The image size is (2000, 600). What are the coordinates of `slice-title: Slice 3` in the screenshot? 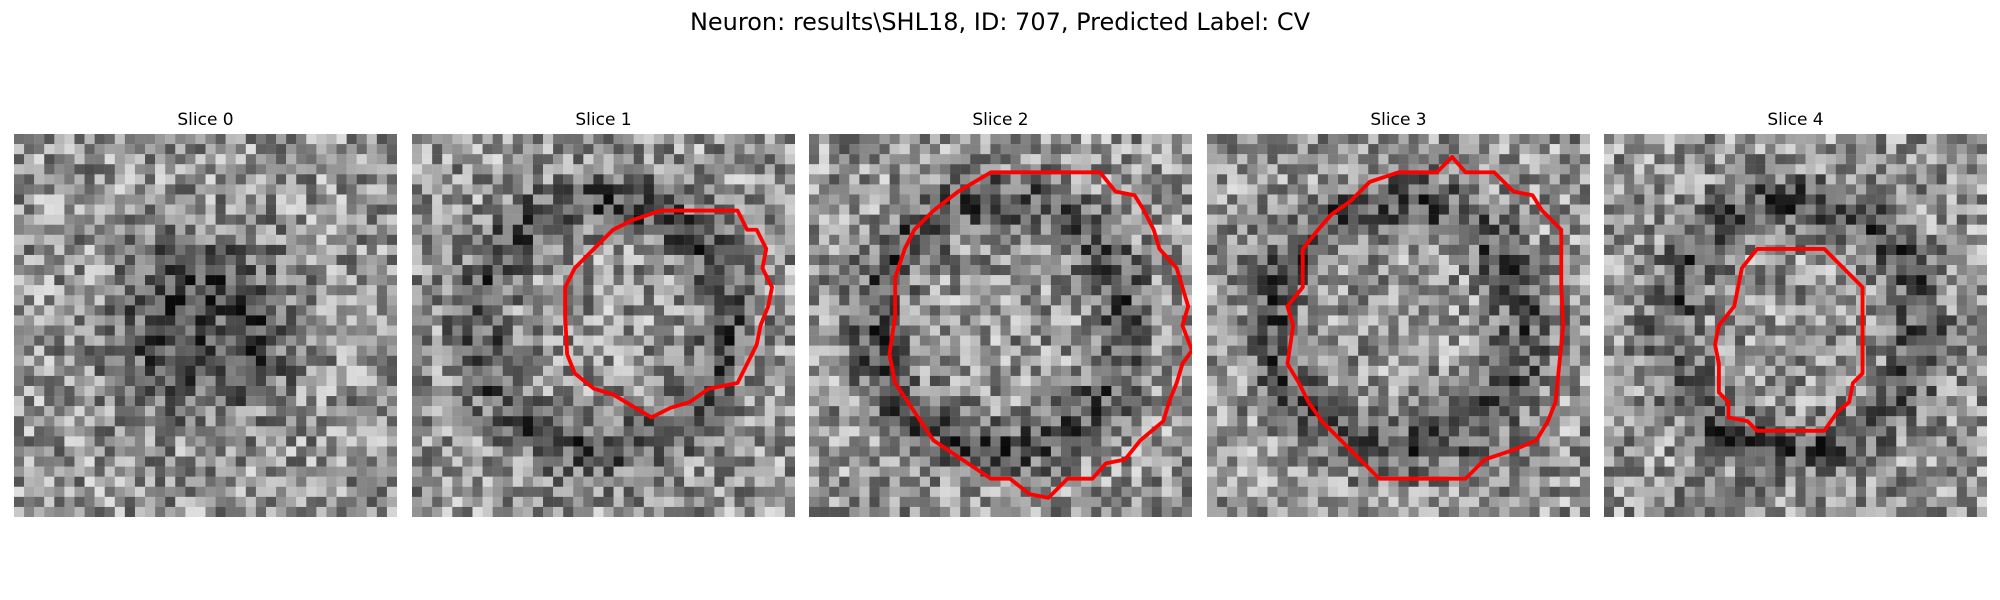 It's located at (1398, 120).